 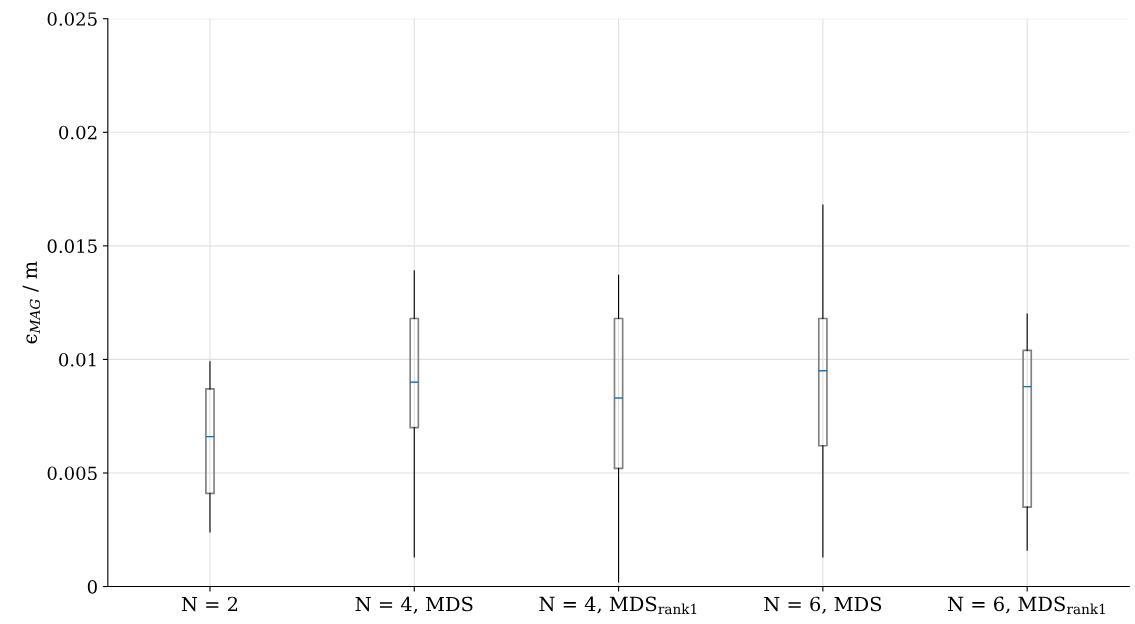 What do you see at coordinates (78, 132) in the screenshot?
I see `y-tick-label: 0.02` at bounding box center [78, 132].